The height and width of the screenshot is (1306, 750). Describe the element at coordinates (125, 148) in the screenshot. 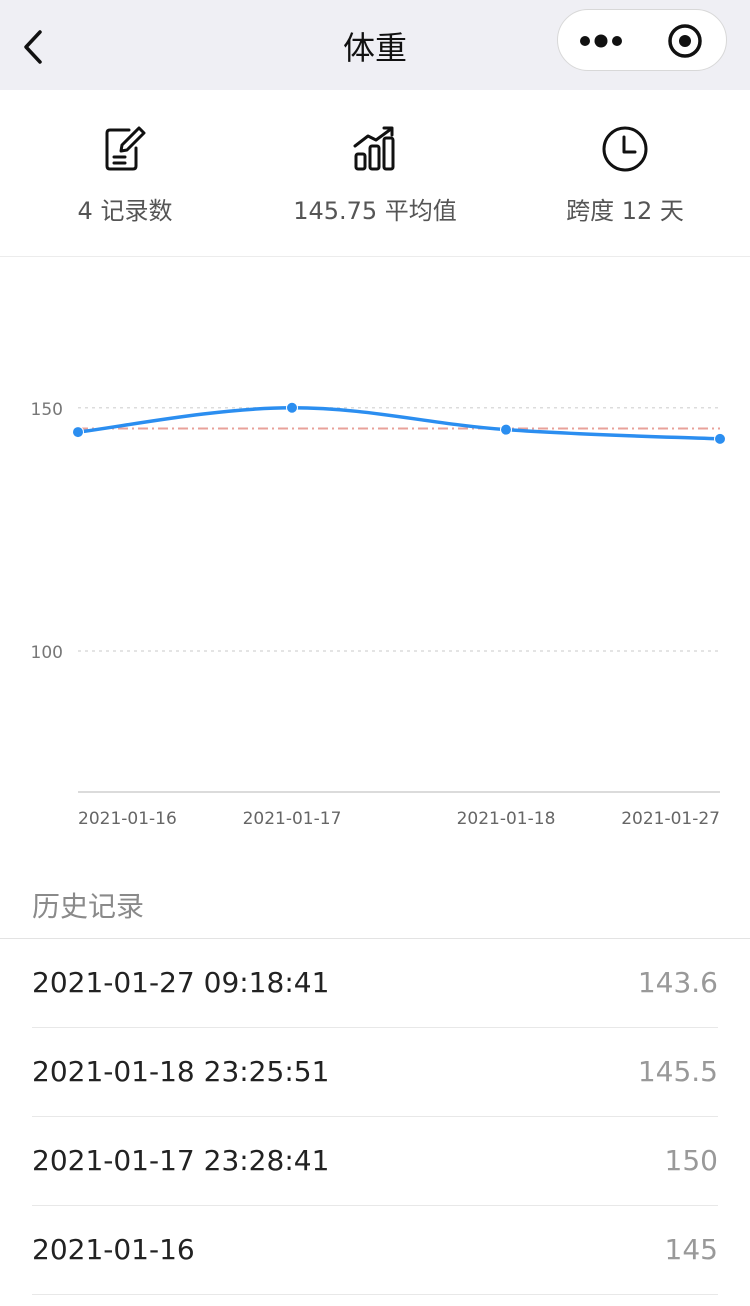

I see `edit-note-icon` at that location.